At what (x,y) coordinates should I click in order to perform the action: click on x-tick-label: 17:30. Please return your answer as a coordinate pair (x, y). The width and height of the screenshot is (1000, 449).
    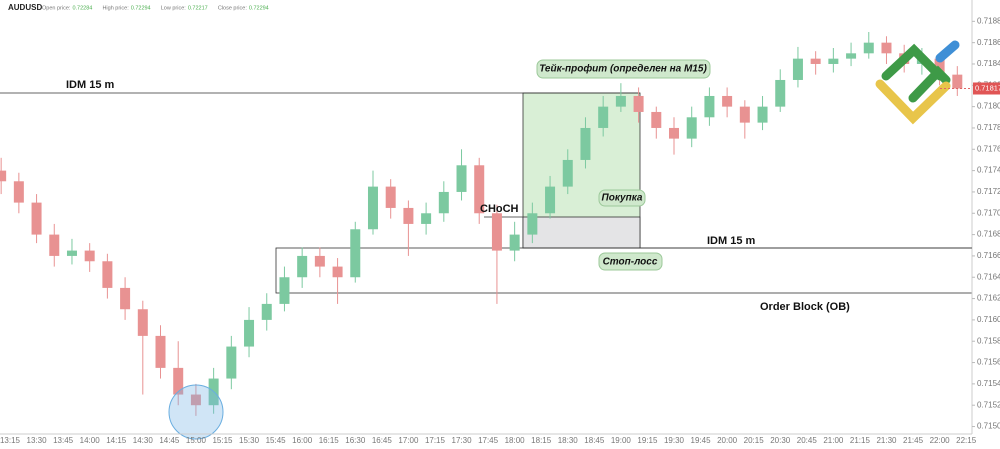
    Looking at the image, I should click on (462, 440).